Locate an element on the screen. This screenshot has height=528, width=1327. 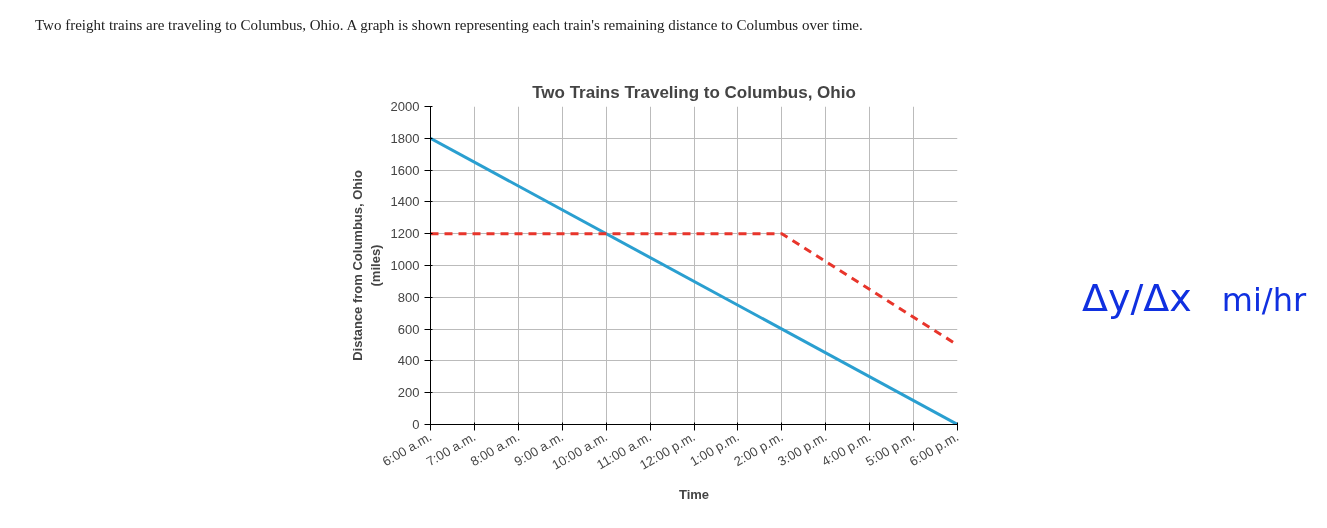
y-tick-label: 1400 is located at coordinates (405, 202).